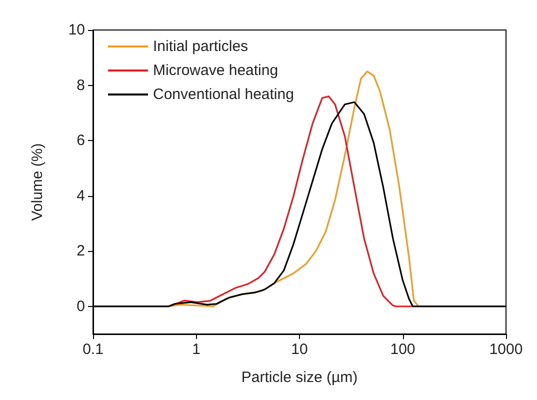 Image resolution: width=537 pixels, height=400 pixels. I want to click on y-tick-label: 6, so click(80, 141).